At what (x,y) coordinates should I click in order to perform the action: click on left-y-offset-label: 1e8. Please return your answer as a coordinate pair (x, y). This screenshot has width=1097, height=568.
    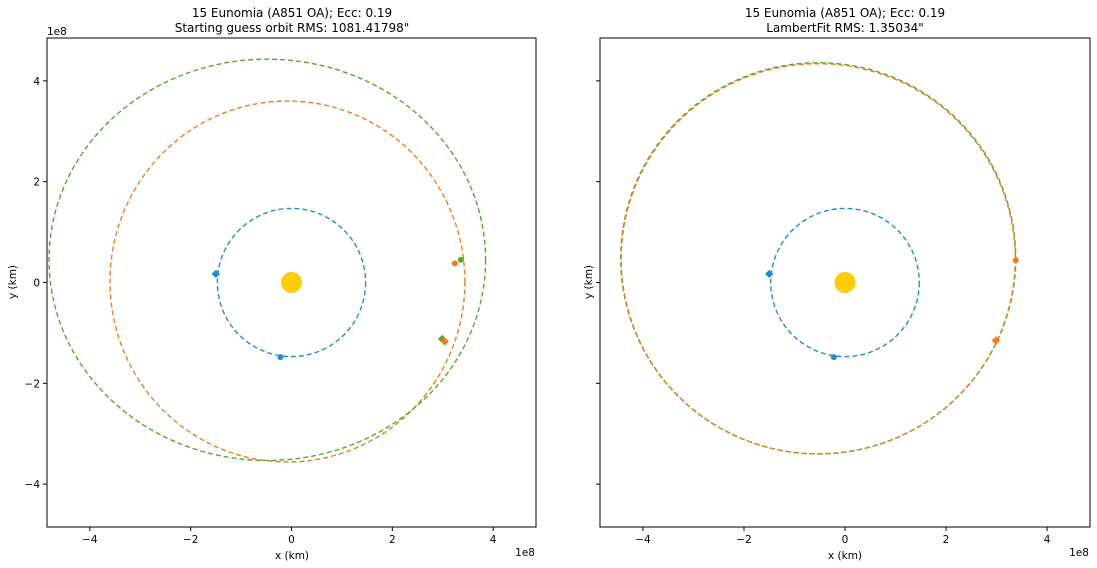
    Looking at the image, I should click on (57, 32).